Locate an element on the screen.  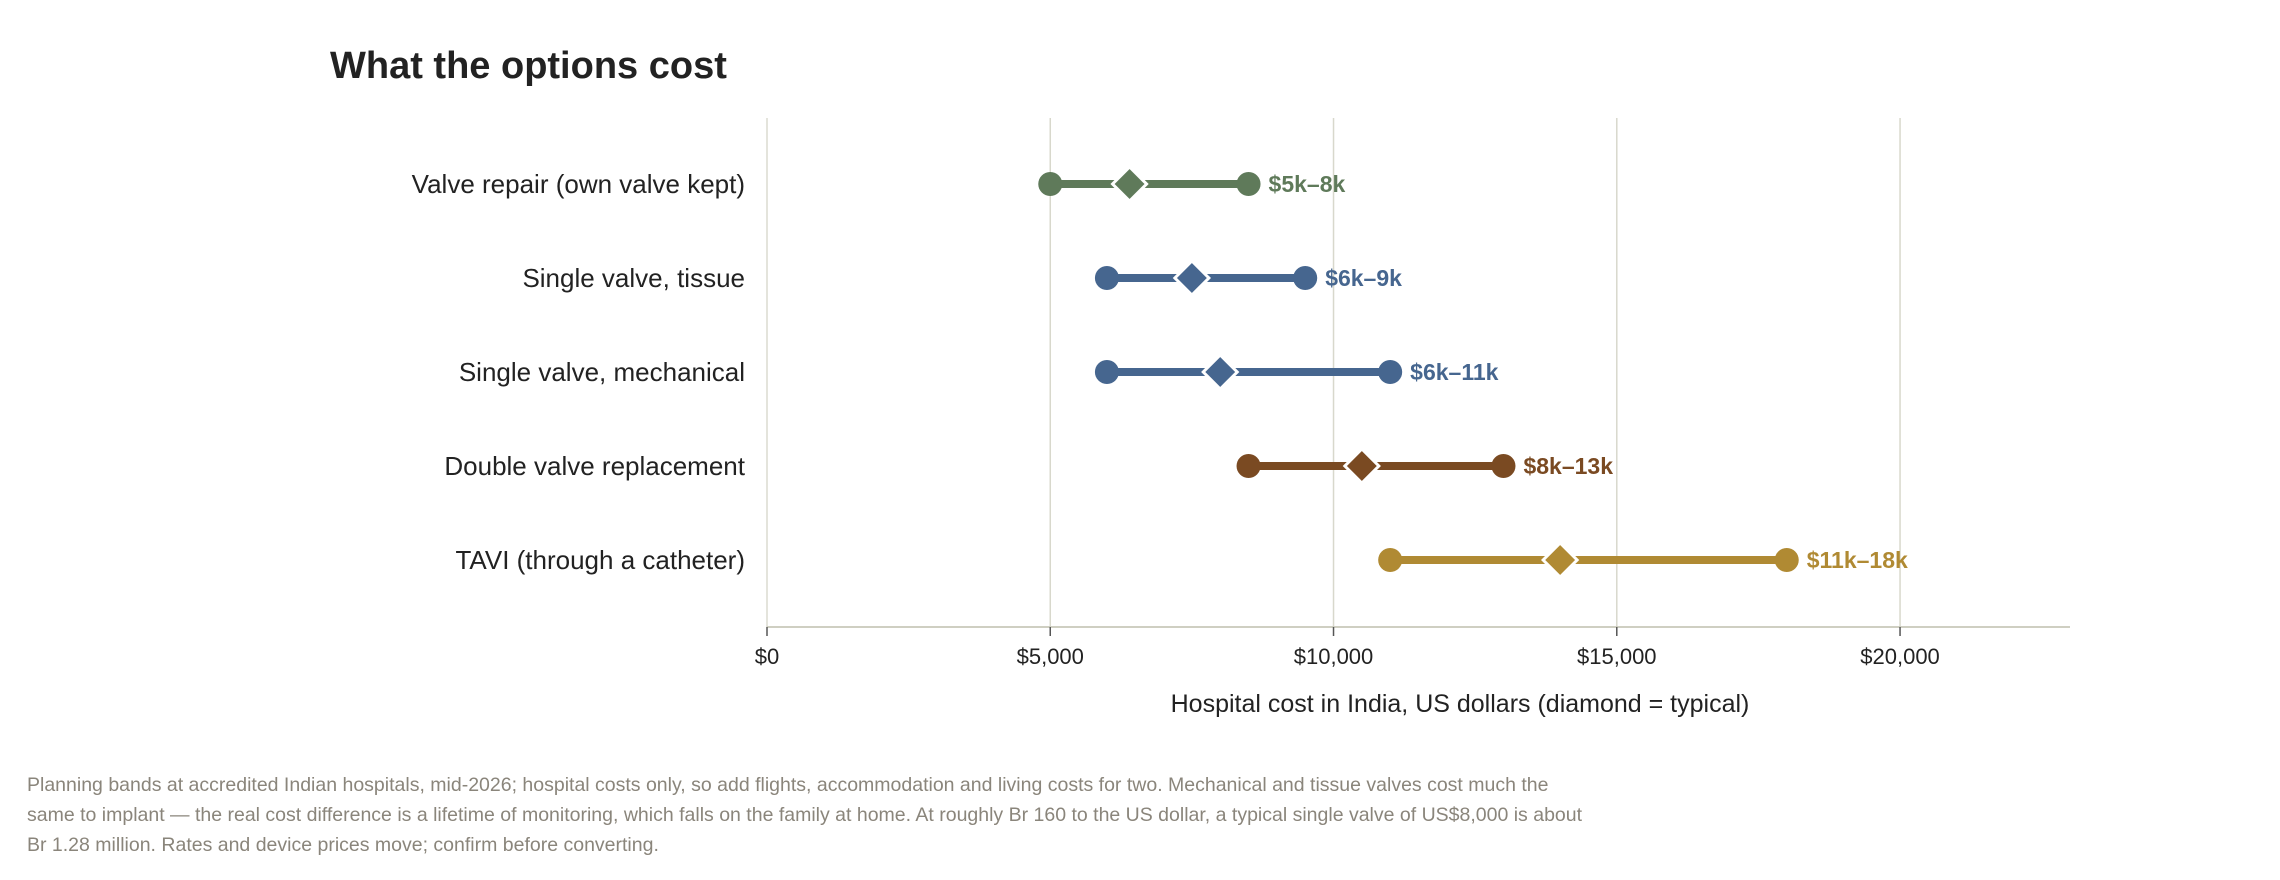
range-label: $8k–13k is located at coordinates (1568, 466).